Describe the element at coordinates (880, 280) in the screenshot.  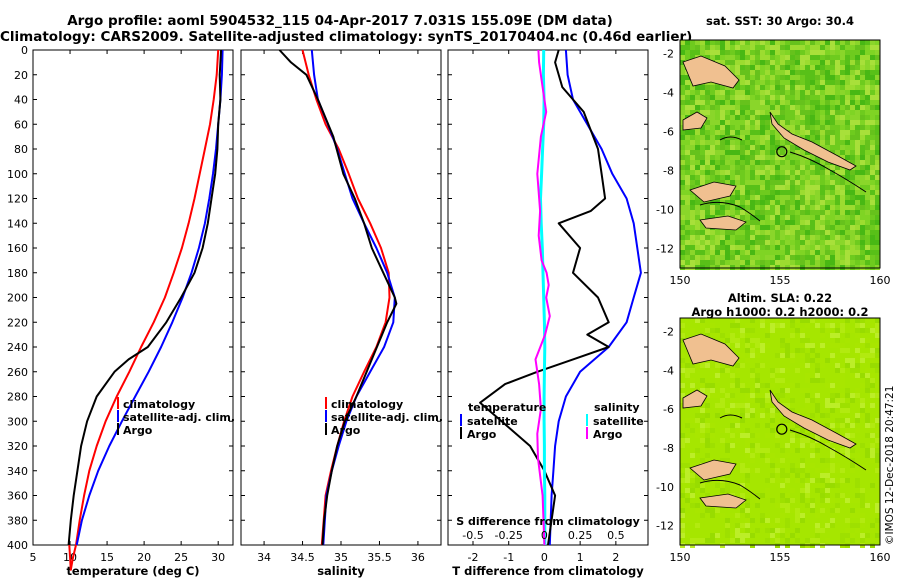
I see `map-x-tick-label: 160` at that location.